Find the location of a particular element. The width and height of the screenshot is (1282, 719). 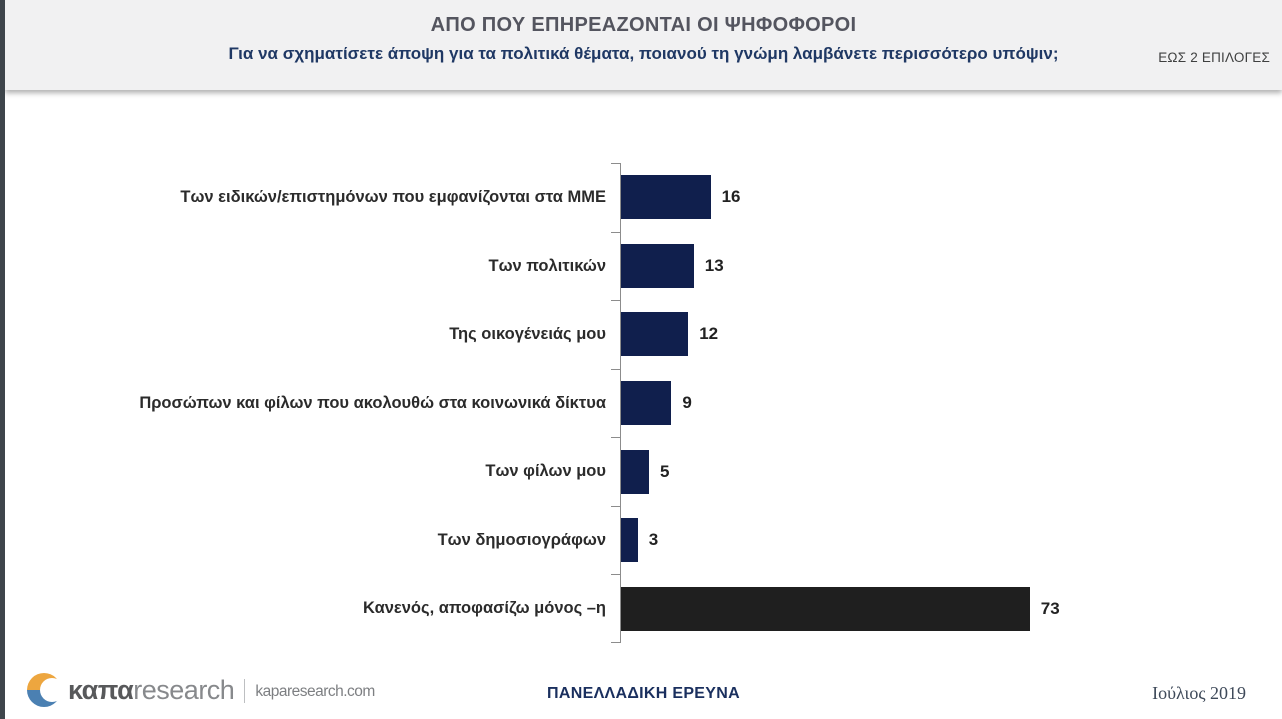

bar-cell: 13 is located at coordinates (900, 266).